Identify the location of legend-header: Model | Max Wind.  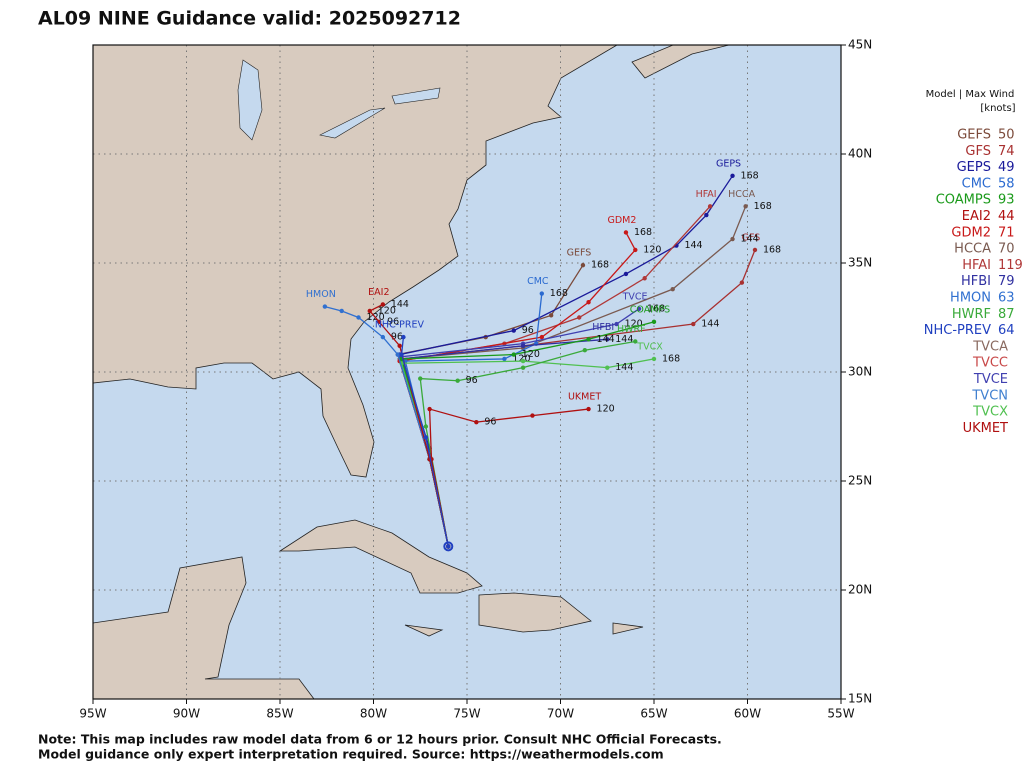
(970, 94).